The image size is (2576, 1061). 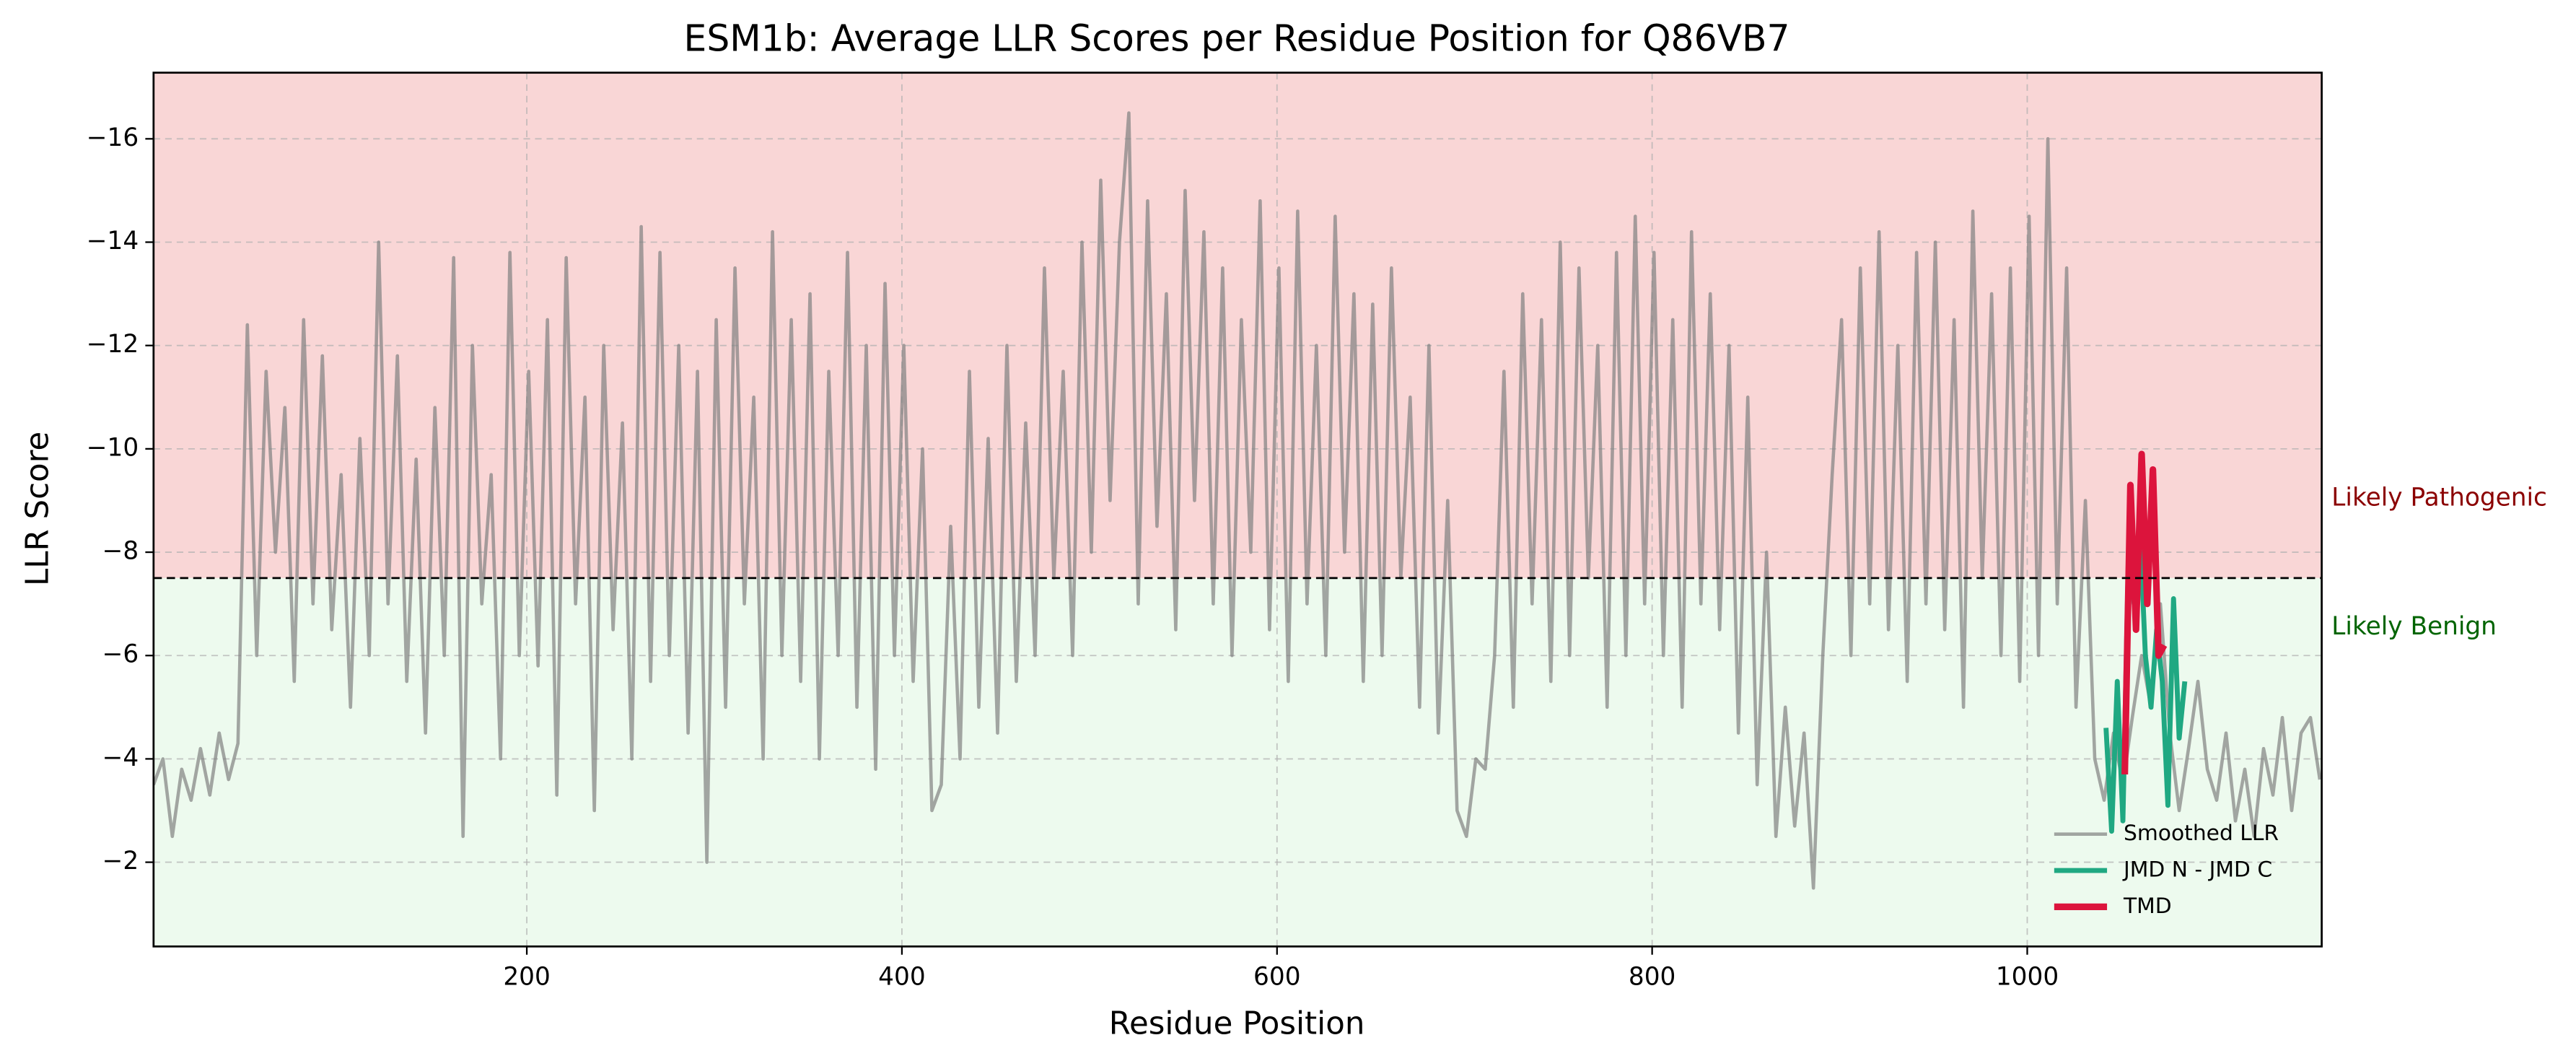 What do you see at coordinates (2147, 906) in the screenshot?
I see `legend-label: TMD` at bounding box center [2147, 906].